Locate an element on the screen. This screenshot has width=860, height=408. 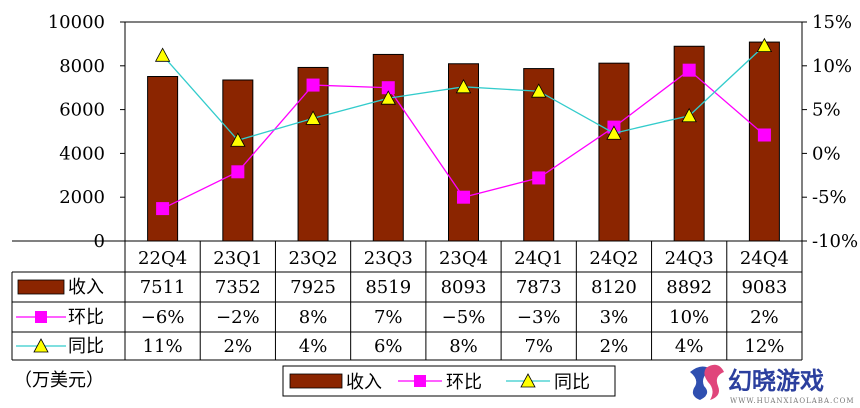
table-cell-环比-24Q4: 2% is located at coordinates (764, 317).